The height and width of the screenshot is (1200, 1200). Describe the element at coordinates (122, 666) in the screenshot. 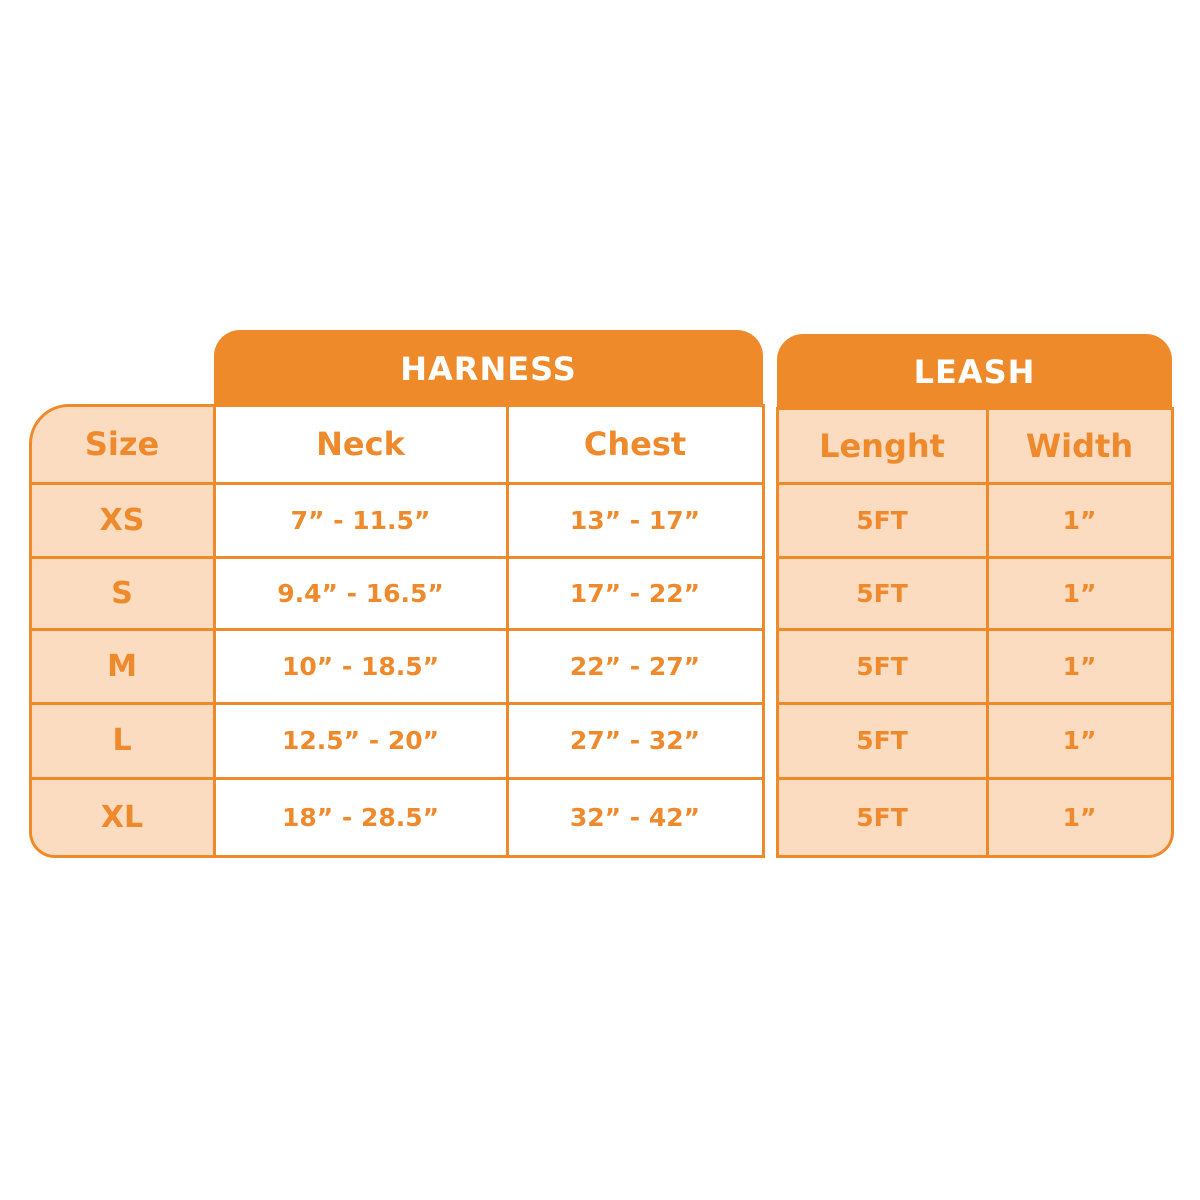

I see `cell-size: M` at that location.